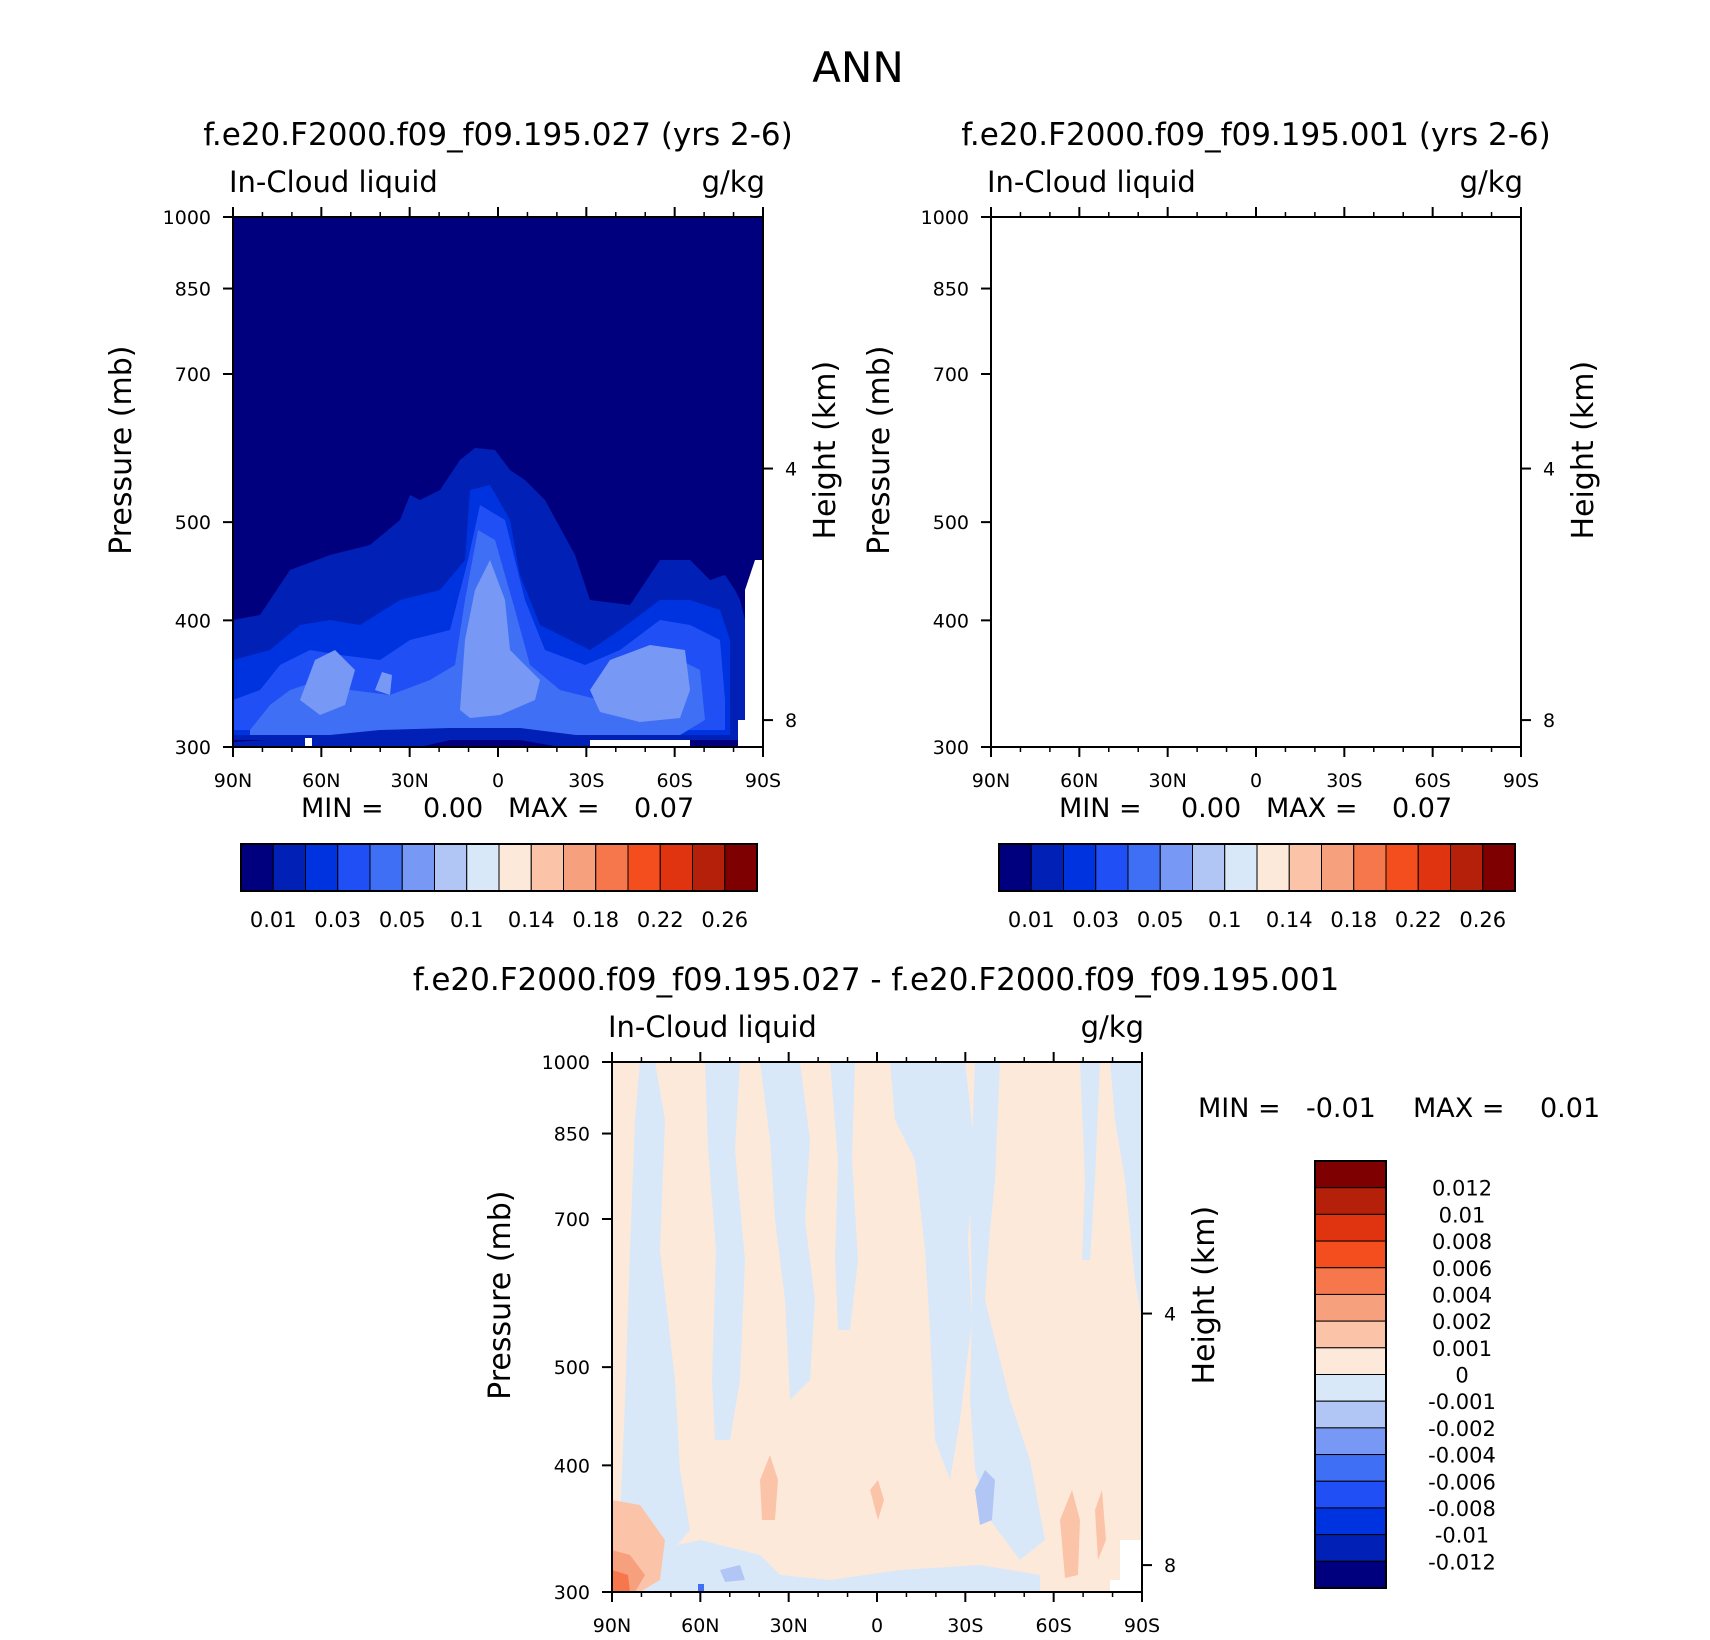 This screenshot has width=1710, height=1640. What do you see at coordinates (193, 748) in the screenshot?
I see `panel-a-y-tick-label: 300` at bounding box center [193, 748].